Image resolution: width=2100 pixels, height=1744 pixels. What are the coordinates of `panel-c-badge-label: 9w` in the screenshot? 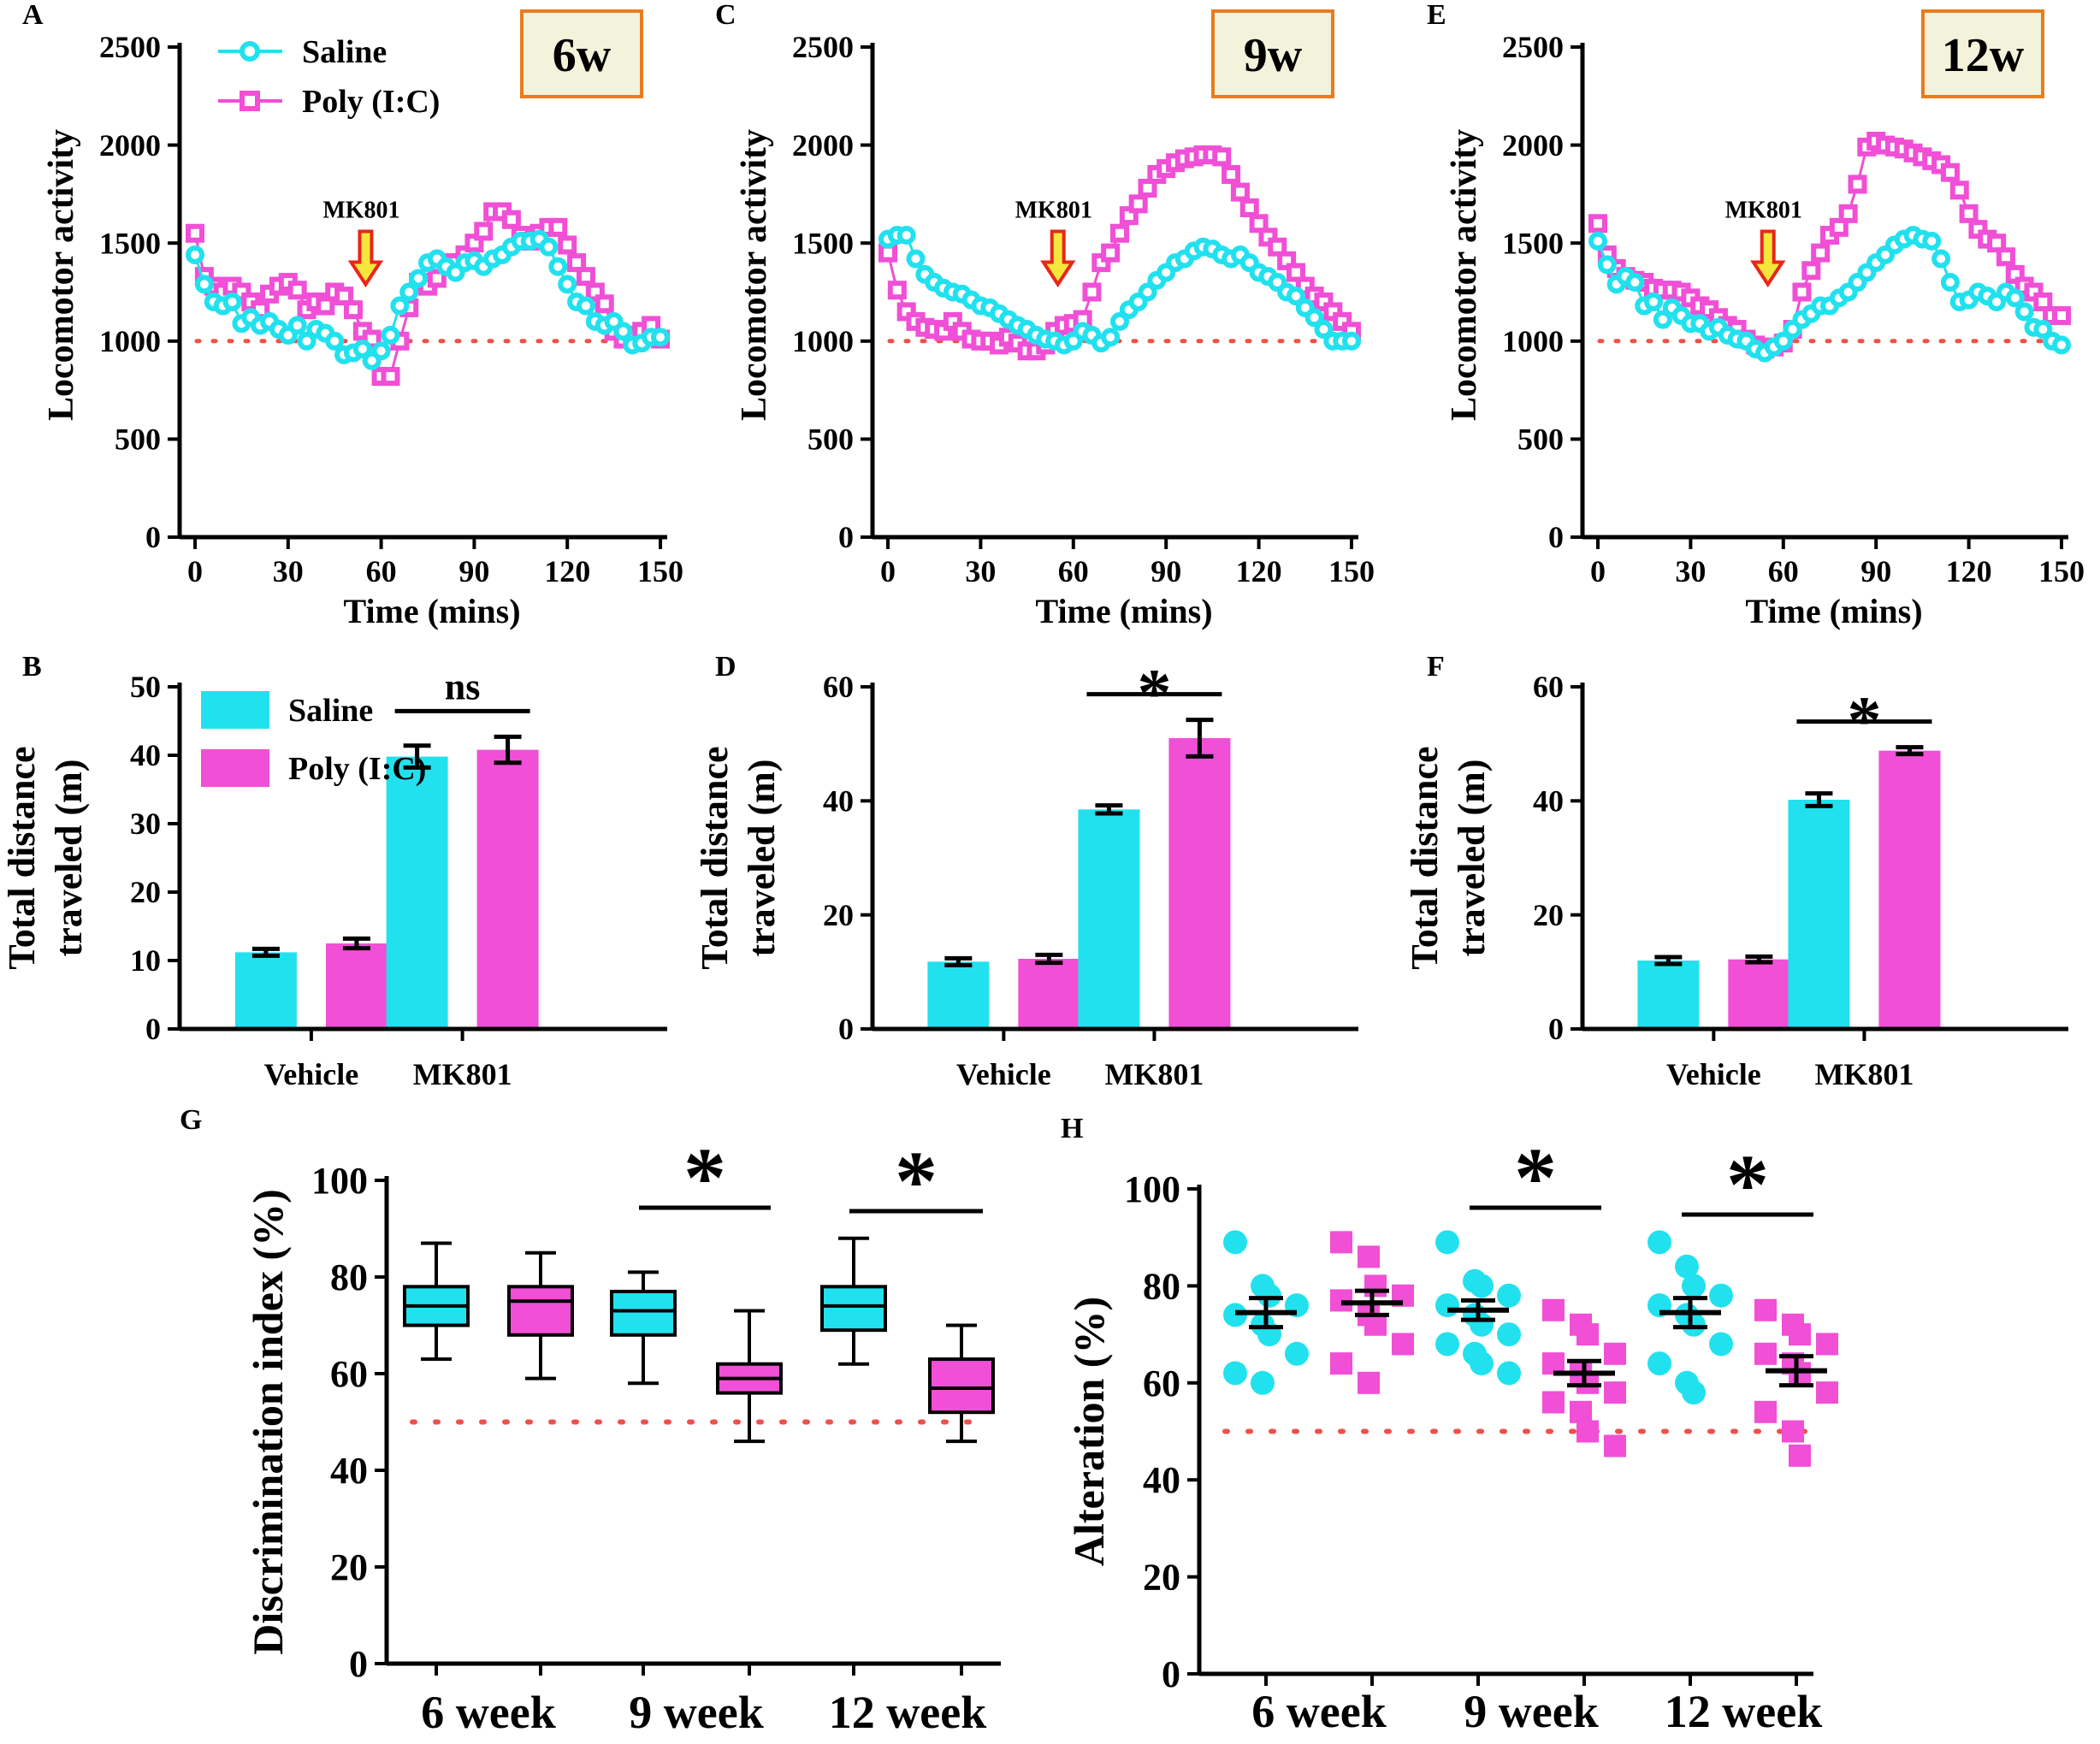 It's located at (1273, 56).